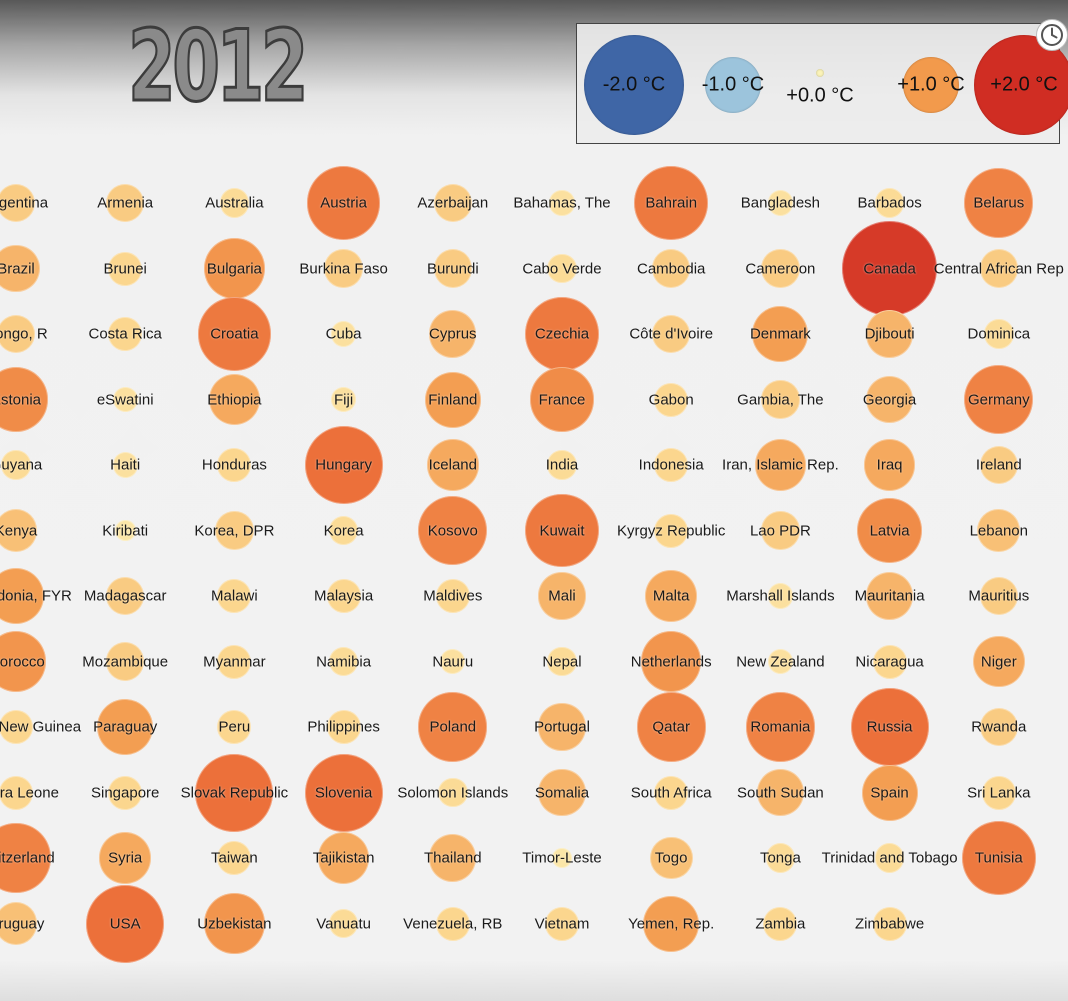 The height and width of the screenshot is (1001, 1068). Describe the element at coordinates (25, 858) in the screenshot. I see `bubble-switzerland` at that location.